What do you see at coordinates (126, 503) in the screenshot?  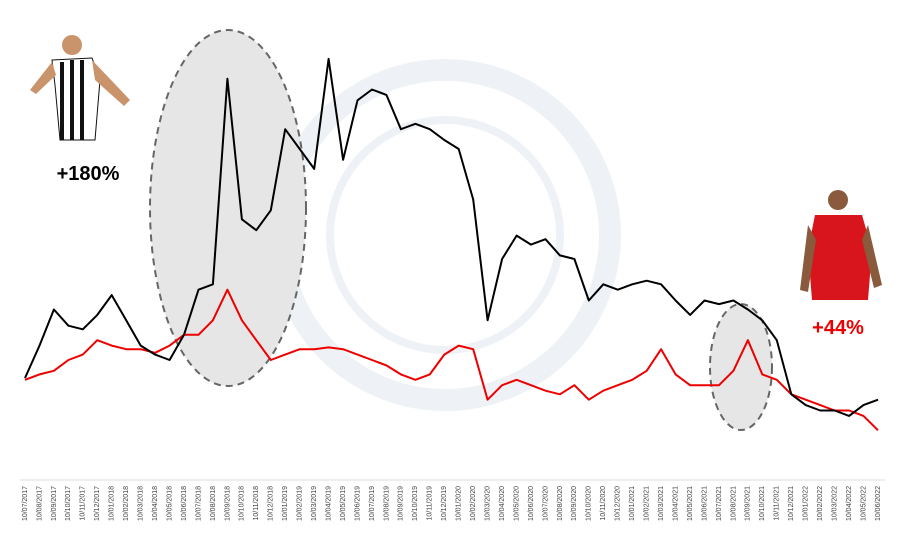 I see `x-tick-label: 10/02/2018` at bounding box center [126, 503].